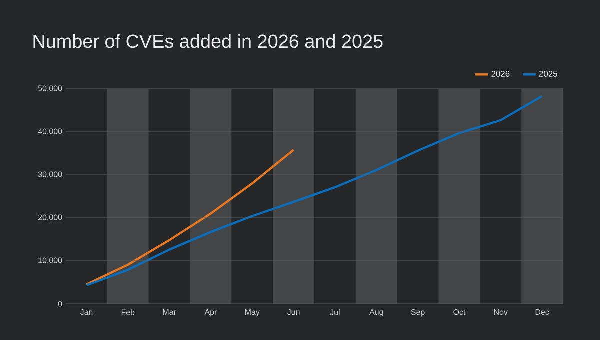  I want to click on chart-title: Number of CVEs added in 2026 and 2025, so click(208, 41).